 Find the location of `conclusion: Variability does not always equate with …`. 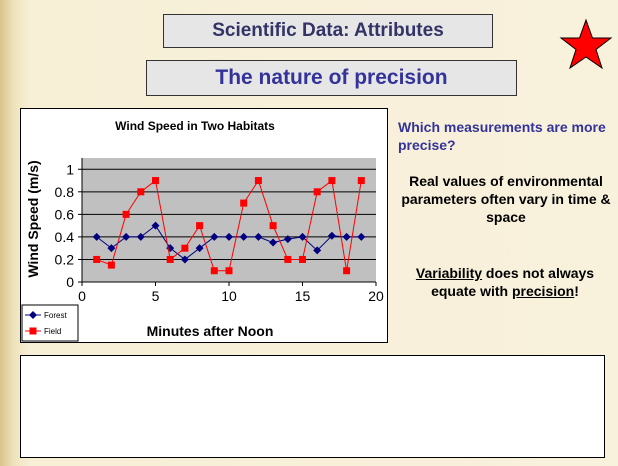

conclusion: Variability does not always equate with … is located at coordinates (505, 282).